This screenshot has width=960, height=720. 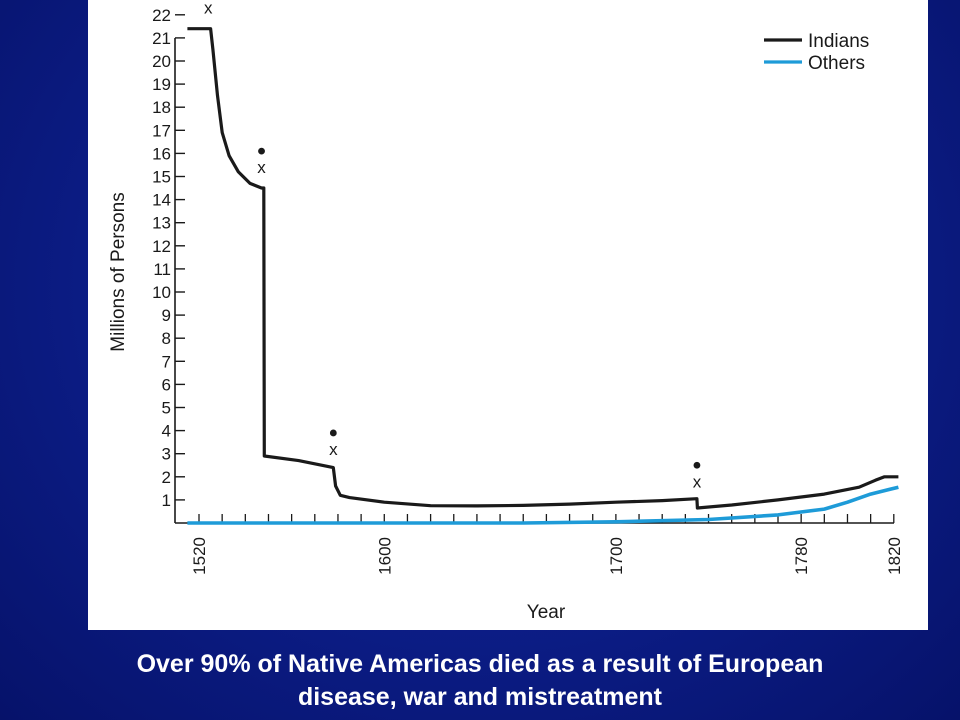 What do you see at coordinates (161, 177) in the screenshot?
I see `y-tick-label-15: 15` at bounding box center [161, 177].